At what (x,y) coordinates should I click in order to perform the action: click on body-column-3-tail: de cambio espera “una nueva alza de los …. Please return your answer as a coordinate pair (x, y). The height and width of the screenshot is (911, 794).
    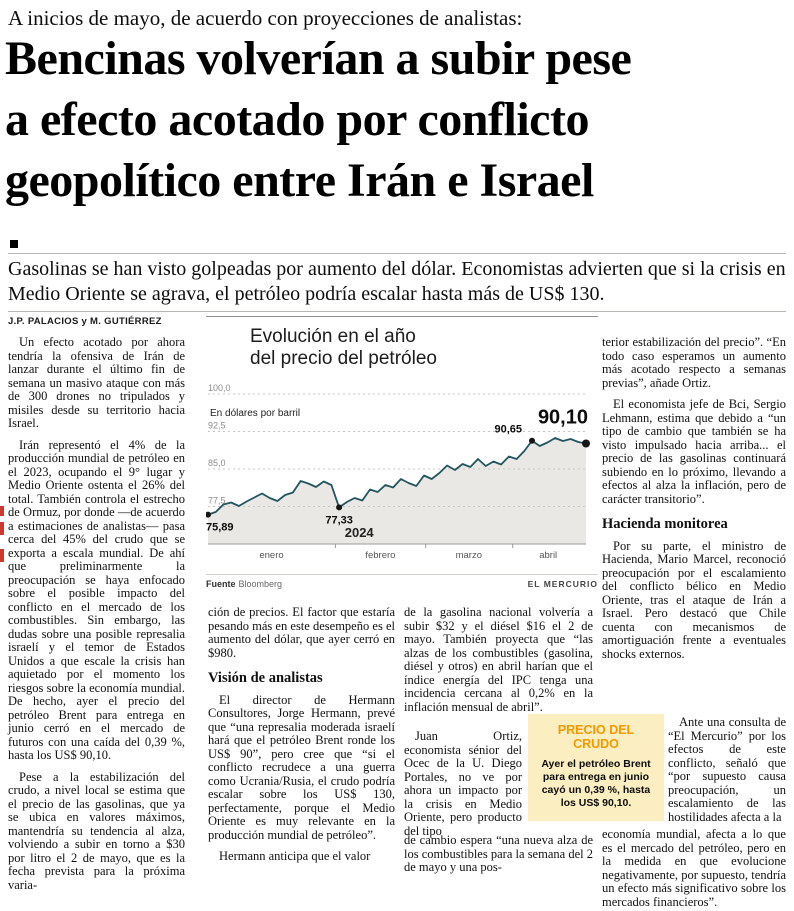
    Looking at the image, I should click on (498, 858).